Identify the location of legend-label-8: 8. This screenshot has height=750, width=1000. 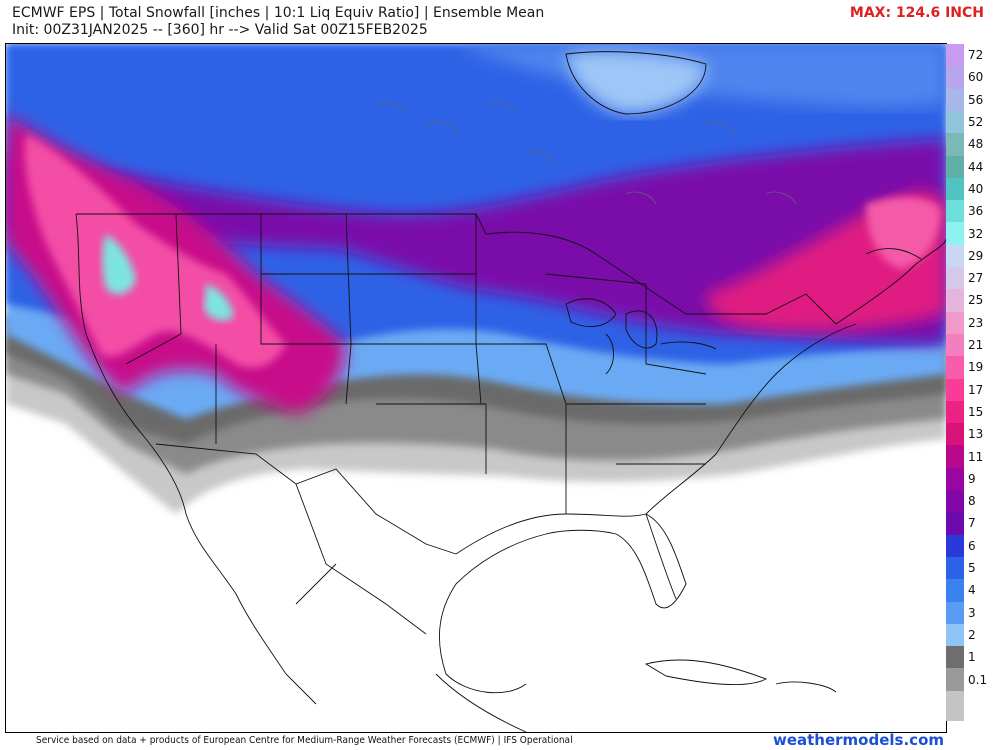
(972, 501).